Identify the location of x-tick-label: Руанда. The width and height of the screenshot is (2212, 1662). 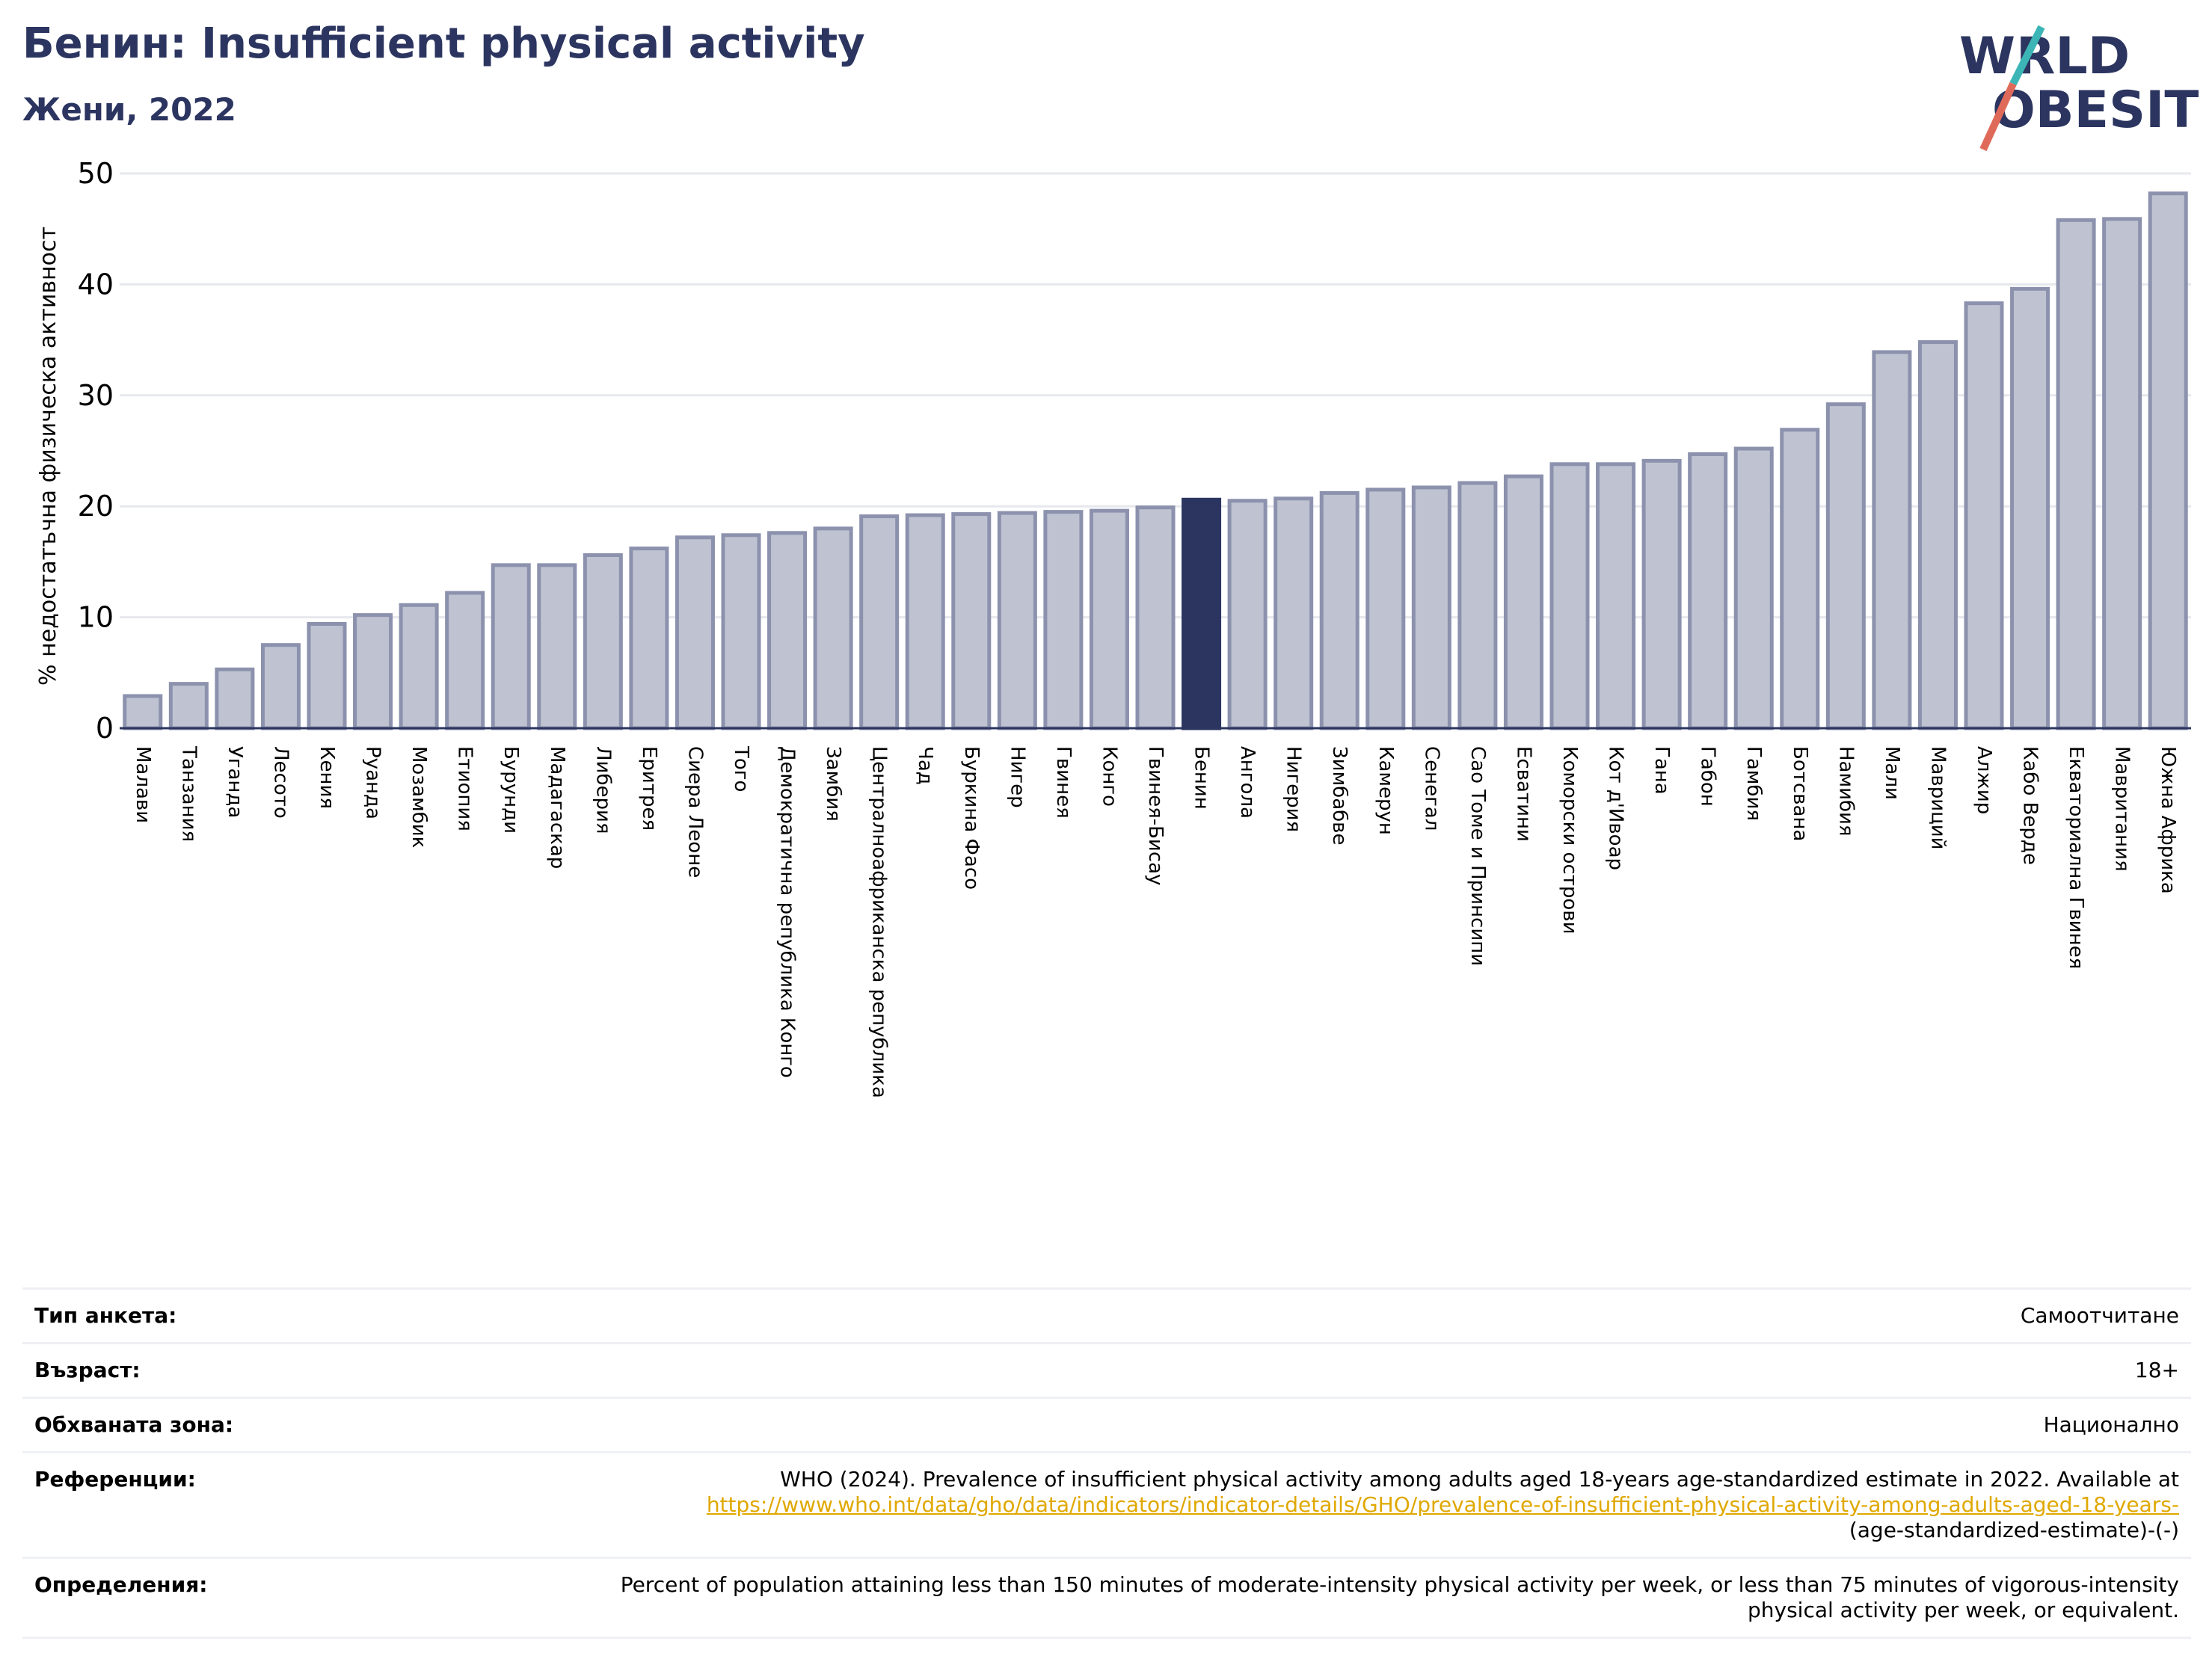
(373, 782).